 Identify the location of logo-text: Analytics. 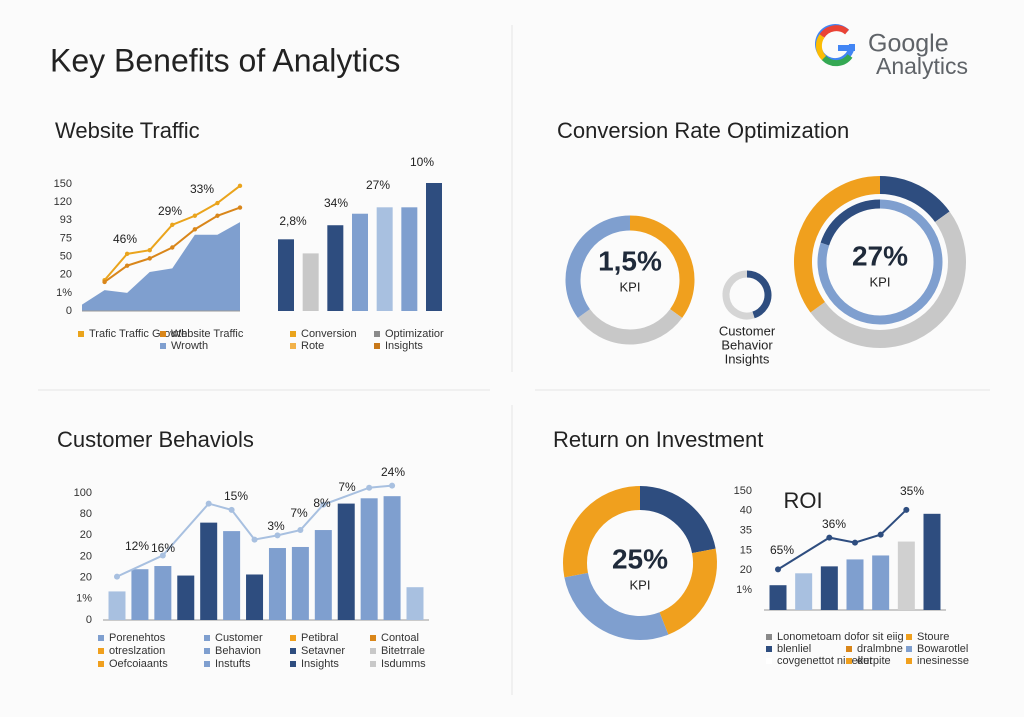
(922, 66).